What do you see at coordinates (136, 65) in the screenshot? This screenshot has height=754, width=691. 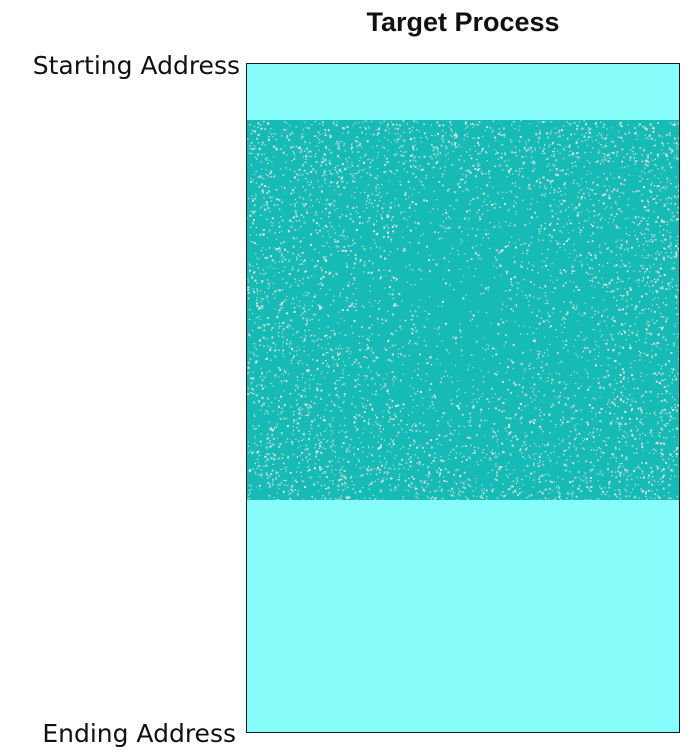 I see `starting-address-label: Starting Address` at bounding box center [136, 65].